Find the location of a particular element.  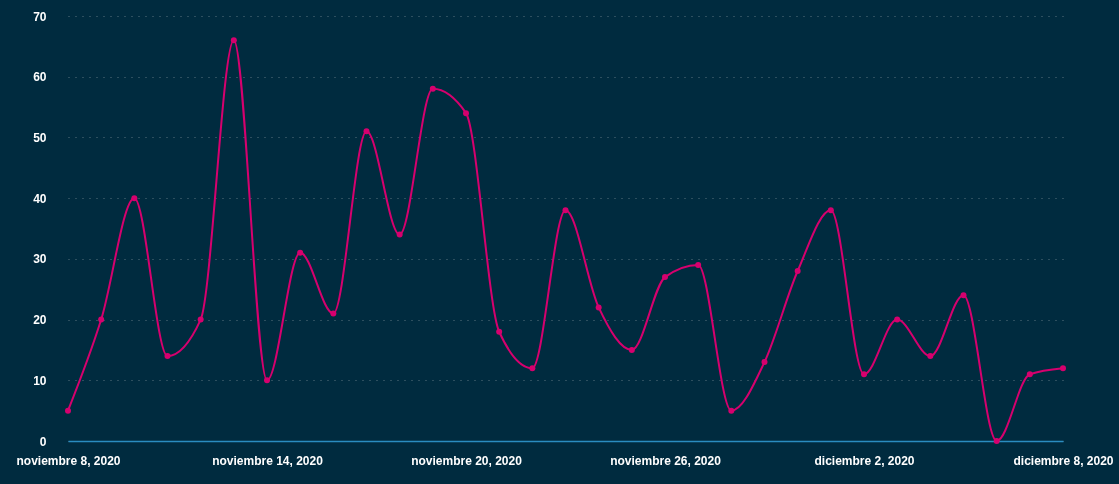

y-tick-label: 10 is located at coordinates (40, 380).